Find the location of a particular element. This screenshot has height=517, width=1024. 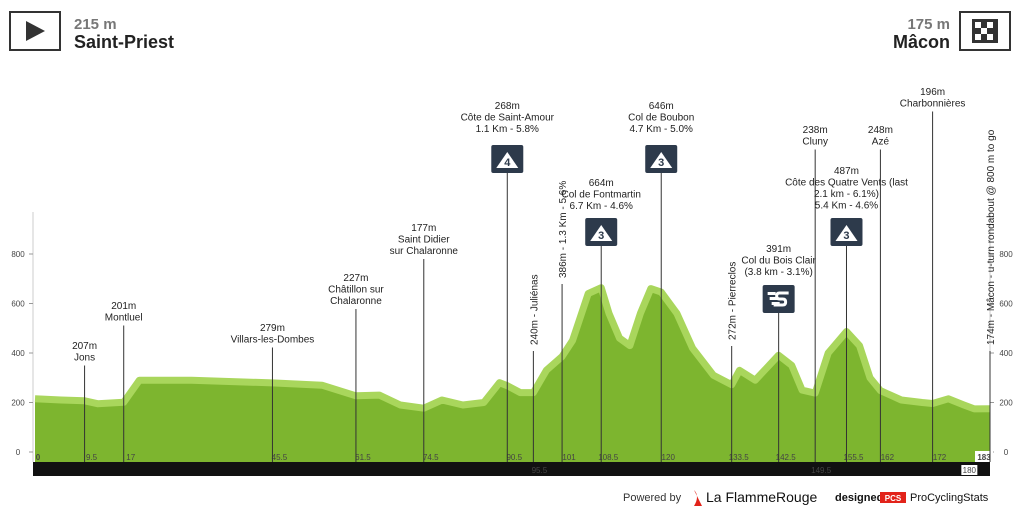

waypoint-label-rotated: 272m - Pierreclos is located at coordinates (733, 301).